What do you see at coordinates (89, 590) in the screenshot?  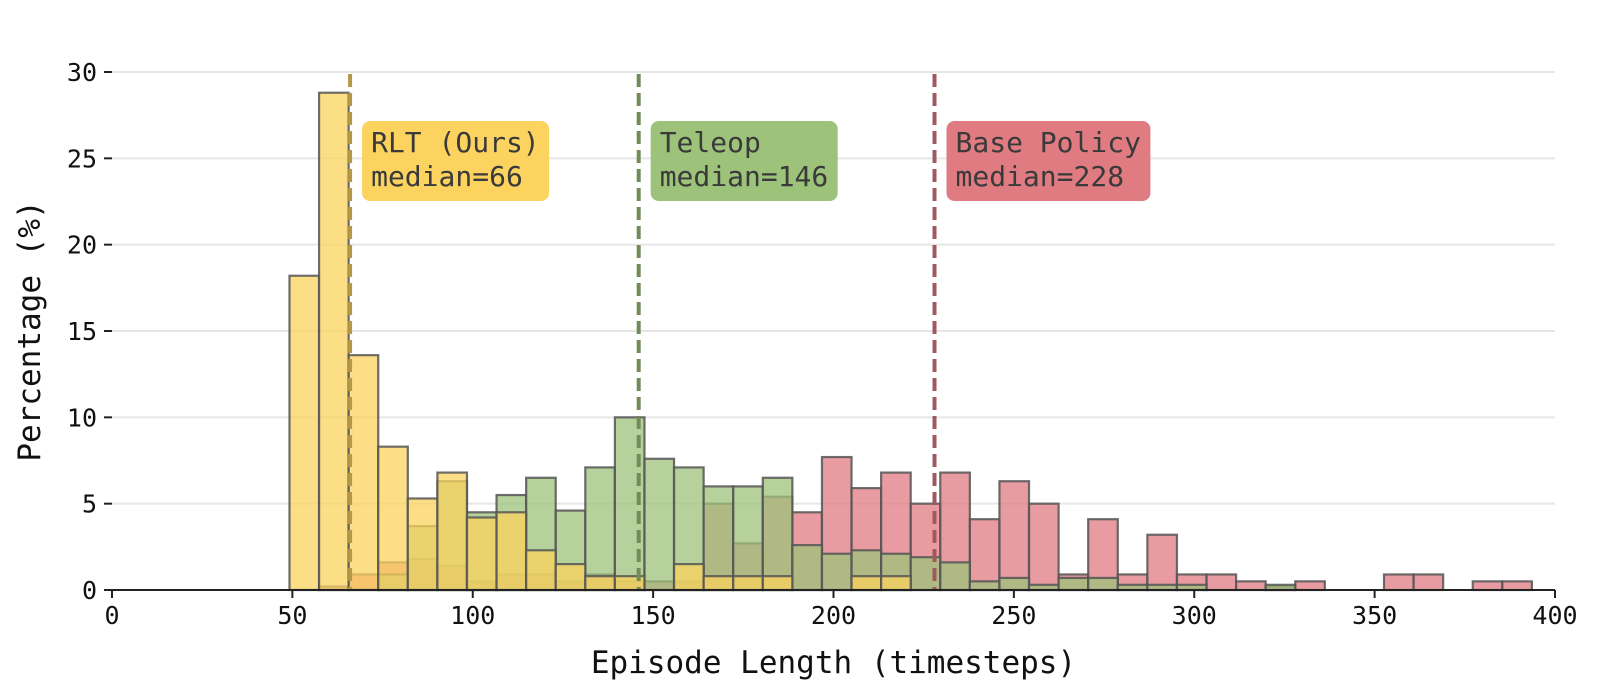 I see `y-tick-label: 0` at bounding box center [89, 590].